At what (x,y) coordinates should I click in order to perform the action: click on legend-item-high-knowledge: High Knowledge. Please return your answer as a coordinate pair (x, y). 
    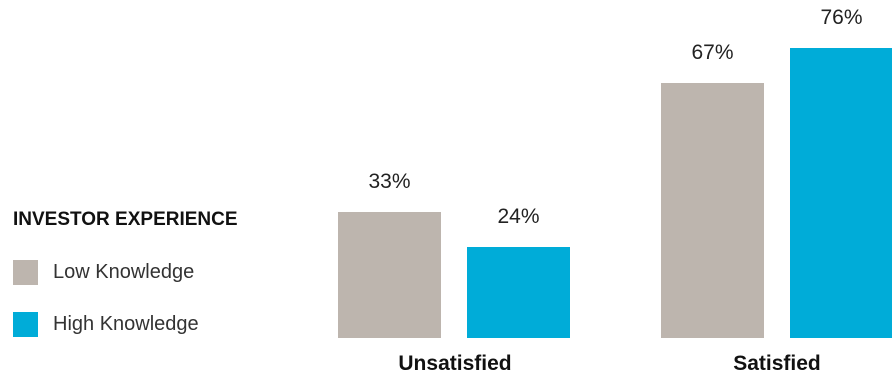
    Looking at the image, I should click on (106, 324).